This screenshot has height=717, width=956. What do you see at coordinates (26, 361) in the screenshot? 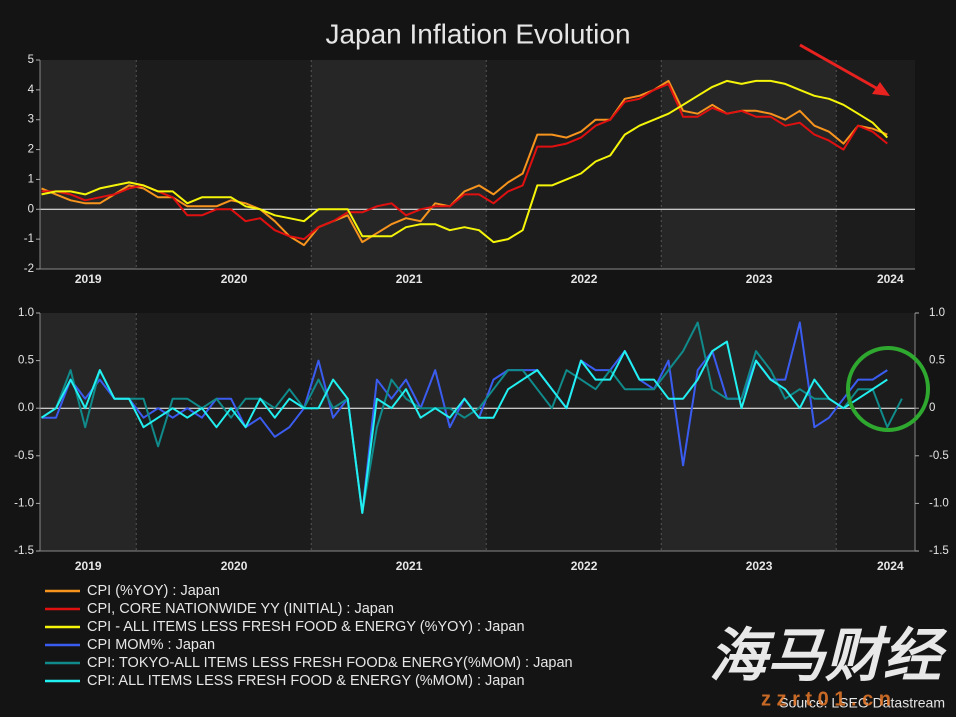
I see `y-tick-label: 0.5` at bounding box center [26, 361].